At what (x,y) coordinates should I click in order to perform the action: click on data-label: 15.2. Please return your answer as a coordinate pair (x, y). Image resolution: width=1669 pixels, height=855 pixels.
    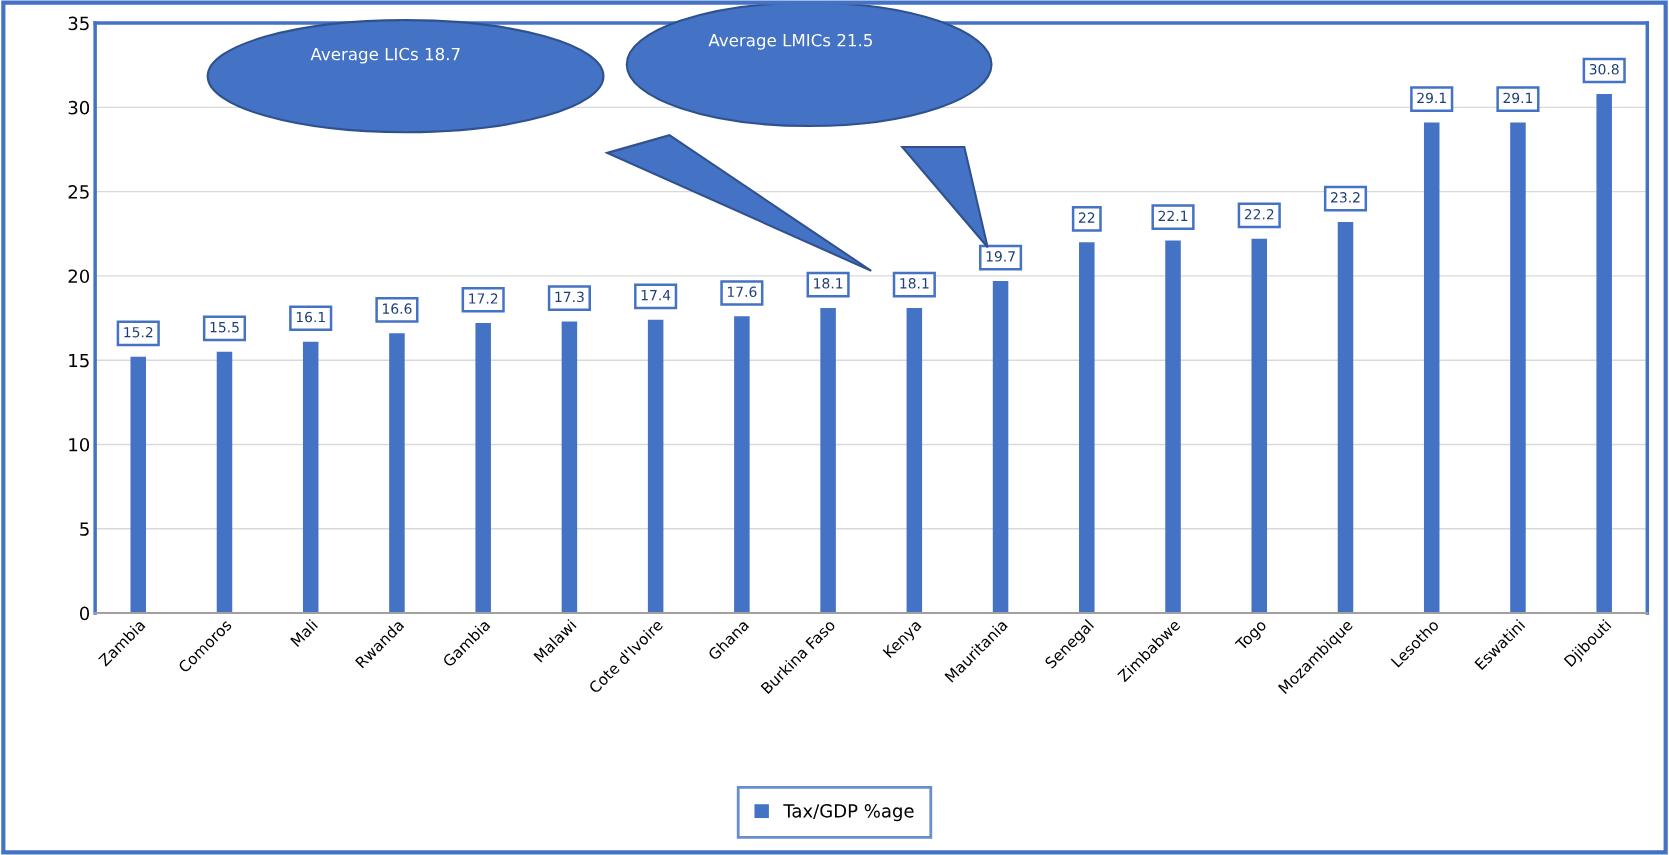
    Looking at the image, I should click on (138, 332).